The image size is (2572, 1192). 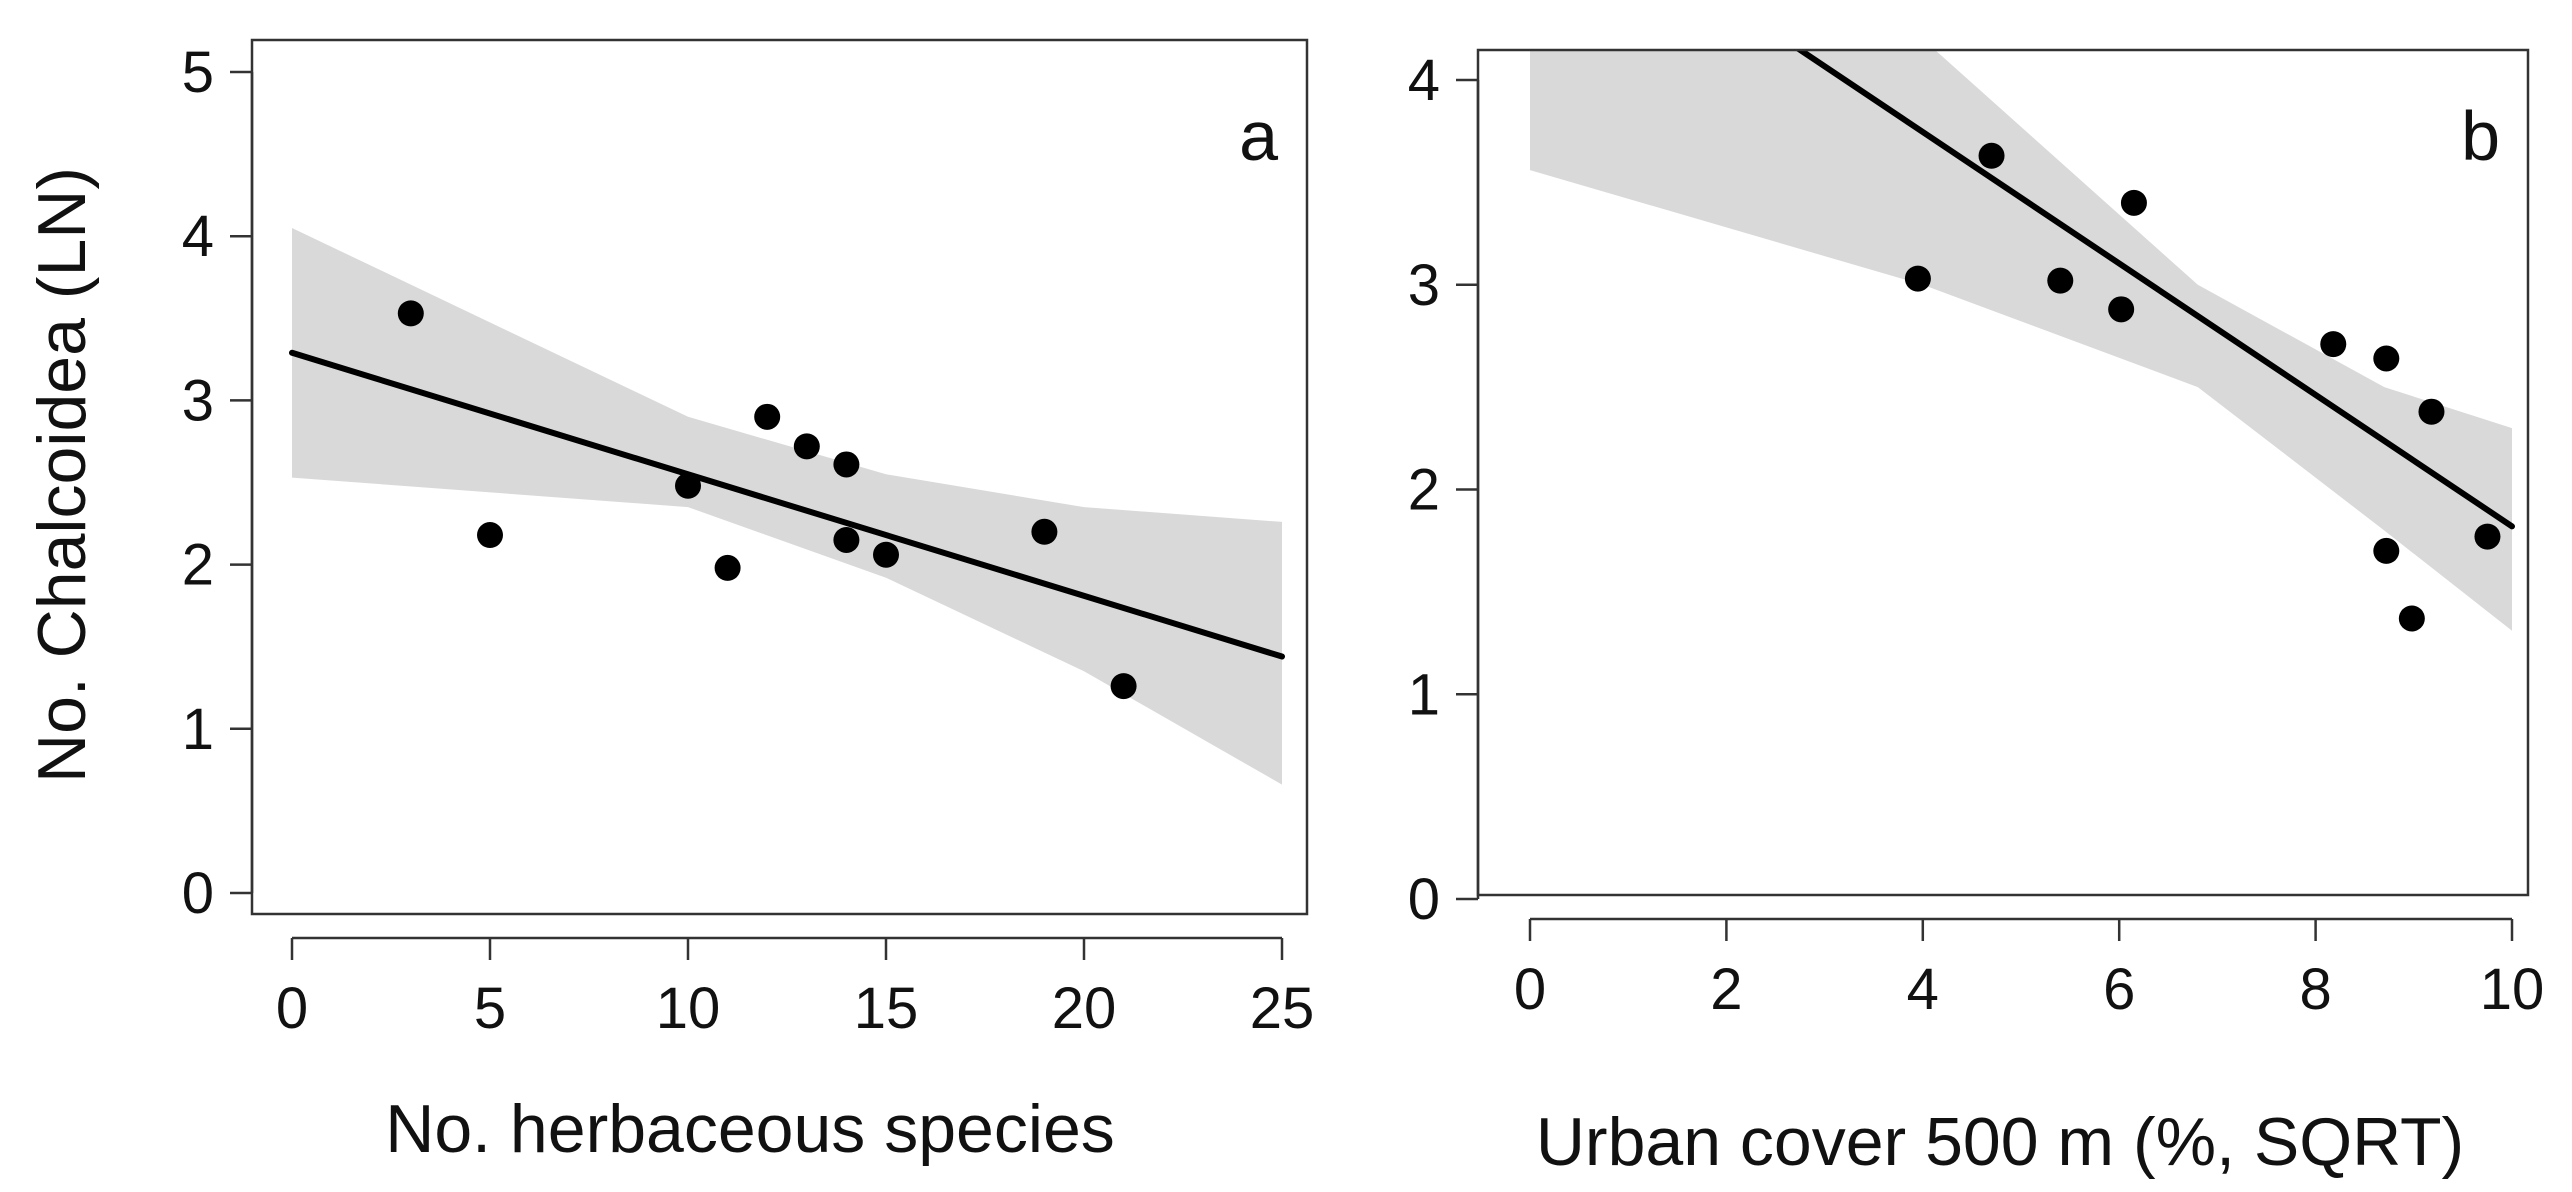 I want to click on x-tick-label: 15, so click(x=886, y=1008).